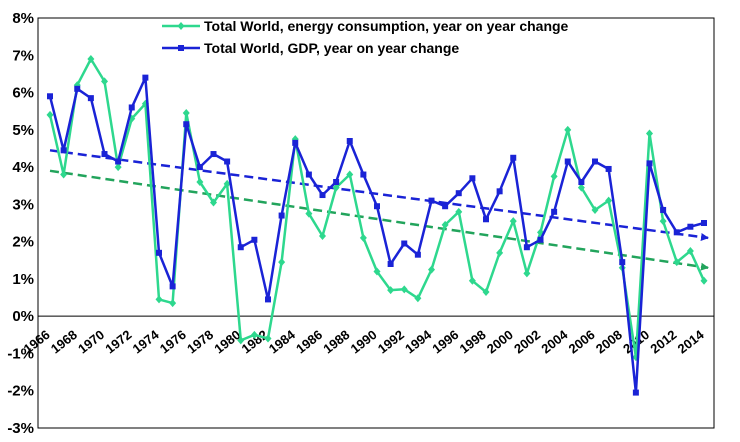 The width and height of the screenshot is (740, 442). What do you see at coordinates (20, 391) in the screenshot?
I see `y-tick-label: -2%` at bounding box center [20, 391].